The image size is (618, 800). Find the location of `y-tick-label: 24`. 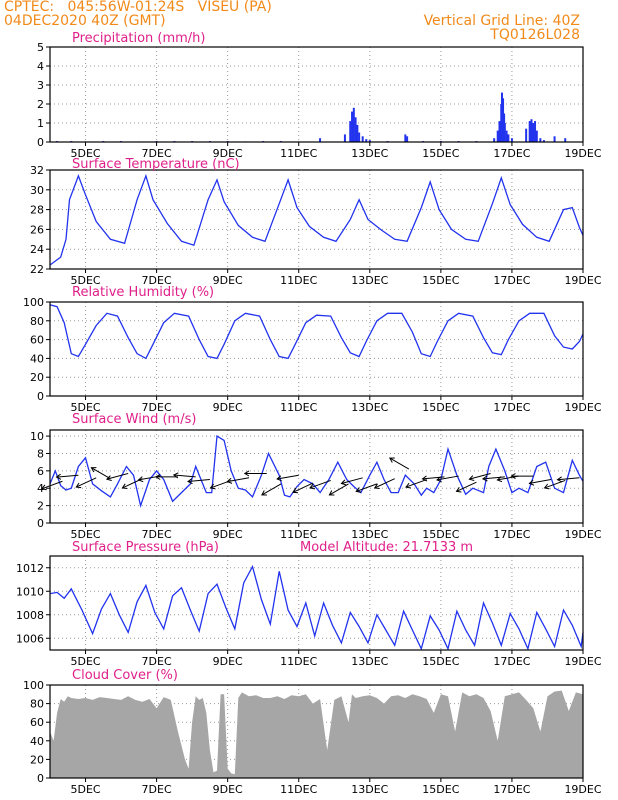

y-tick-label: 24 is located at coordinates (37, 249).